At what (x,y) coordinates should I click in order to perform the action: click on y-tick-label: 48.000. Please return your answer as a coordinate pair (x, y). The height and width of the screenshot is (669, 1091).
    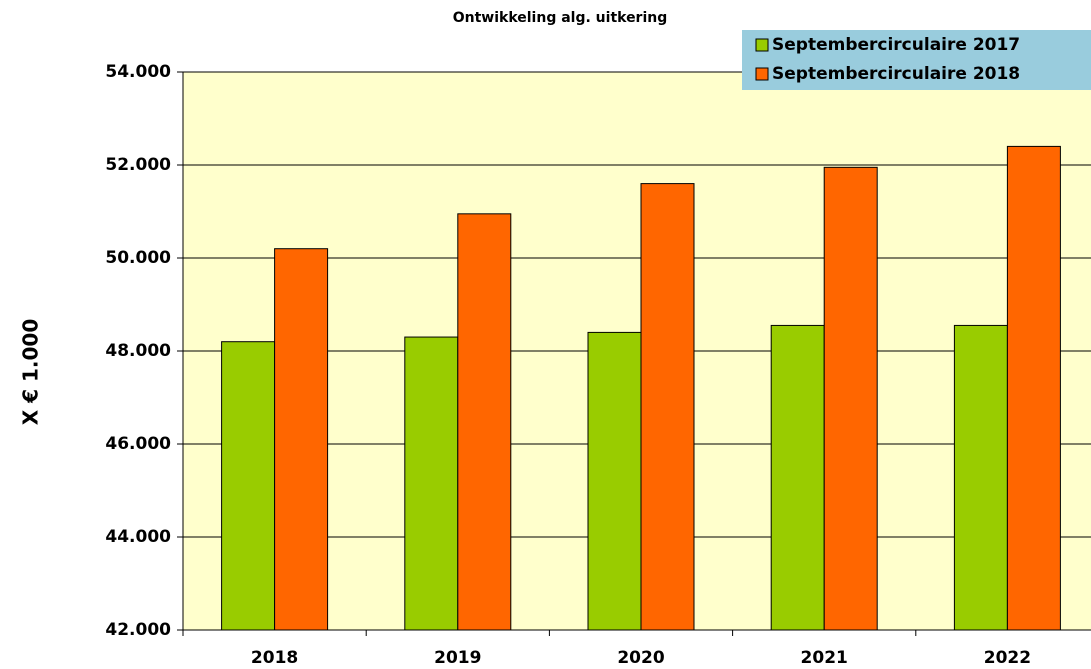
    Looking at the image, I should click on (138, 351).